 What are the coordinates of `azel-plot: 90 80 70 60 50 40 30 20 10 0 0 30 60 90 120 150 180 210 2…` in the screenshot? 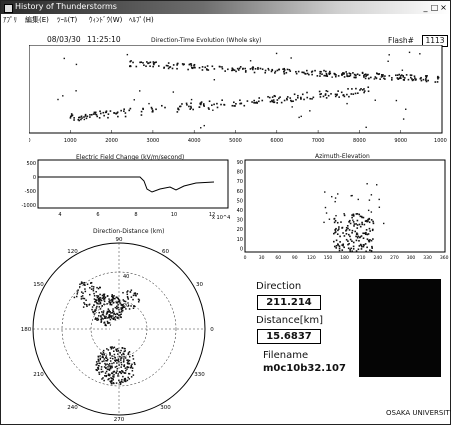 It's located at (341, 211).